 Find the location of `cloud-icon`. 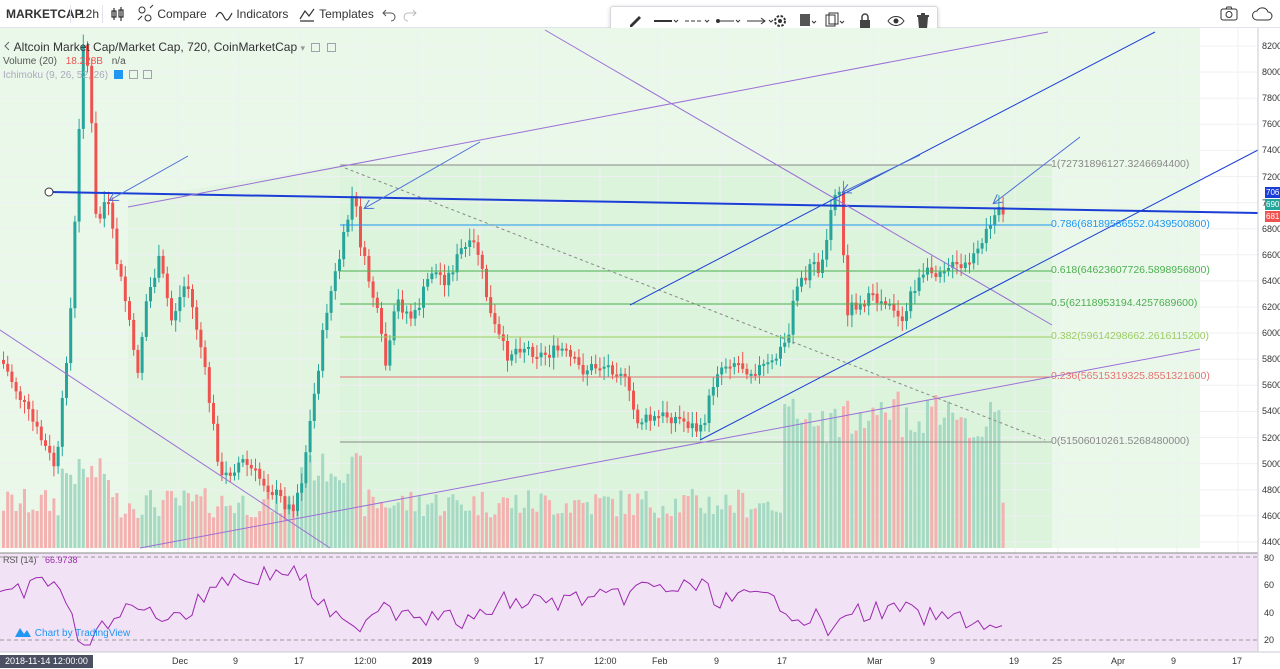

cloud-icon is located at coordinates (1262, 14).